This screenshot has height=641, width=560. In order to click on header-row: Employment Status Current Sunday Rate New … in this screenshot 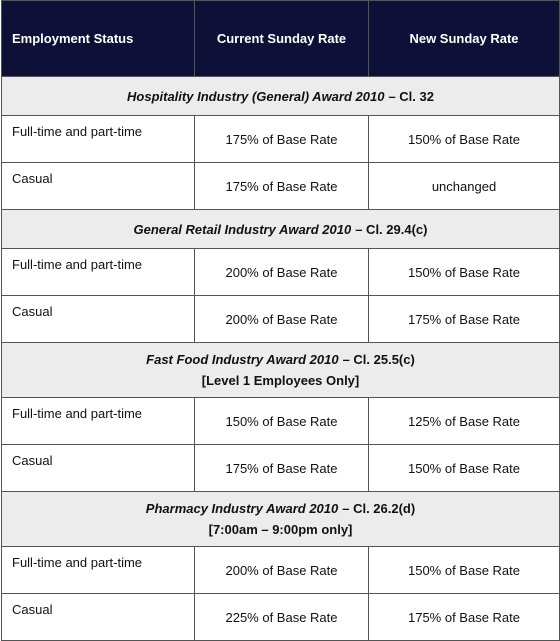, I will do `click(280, 38)`.